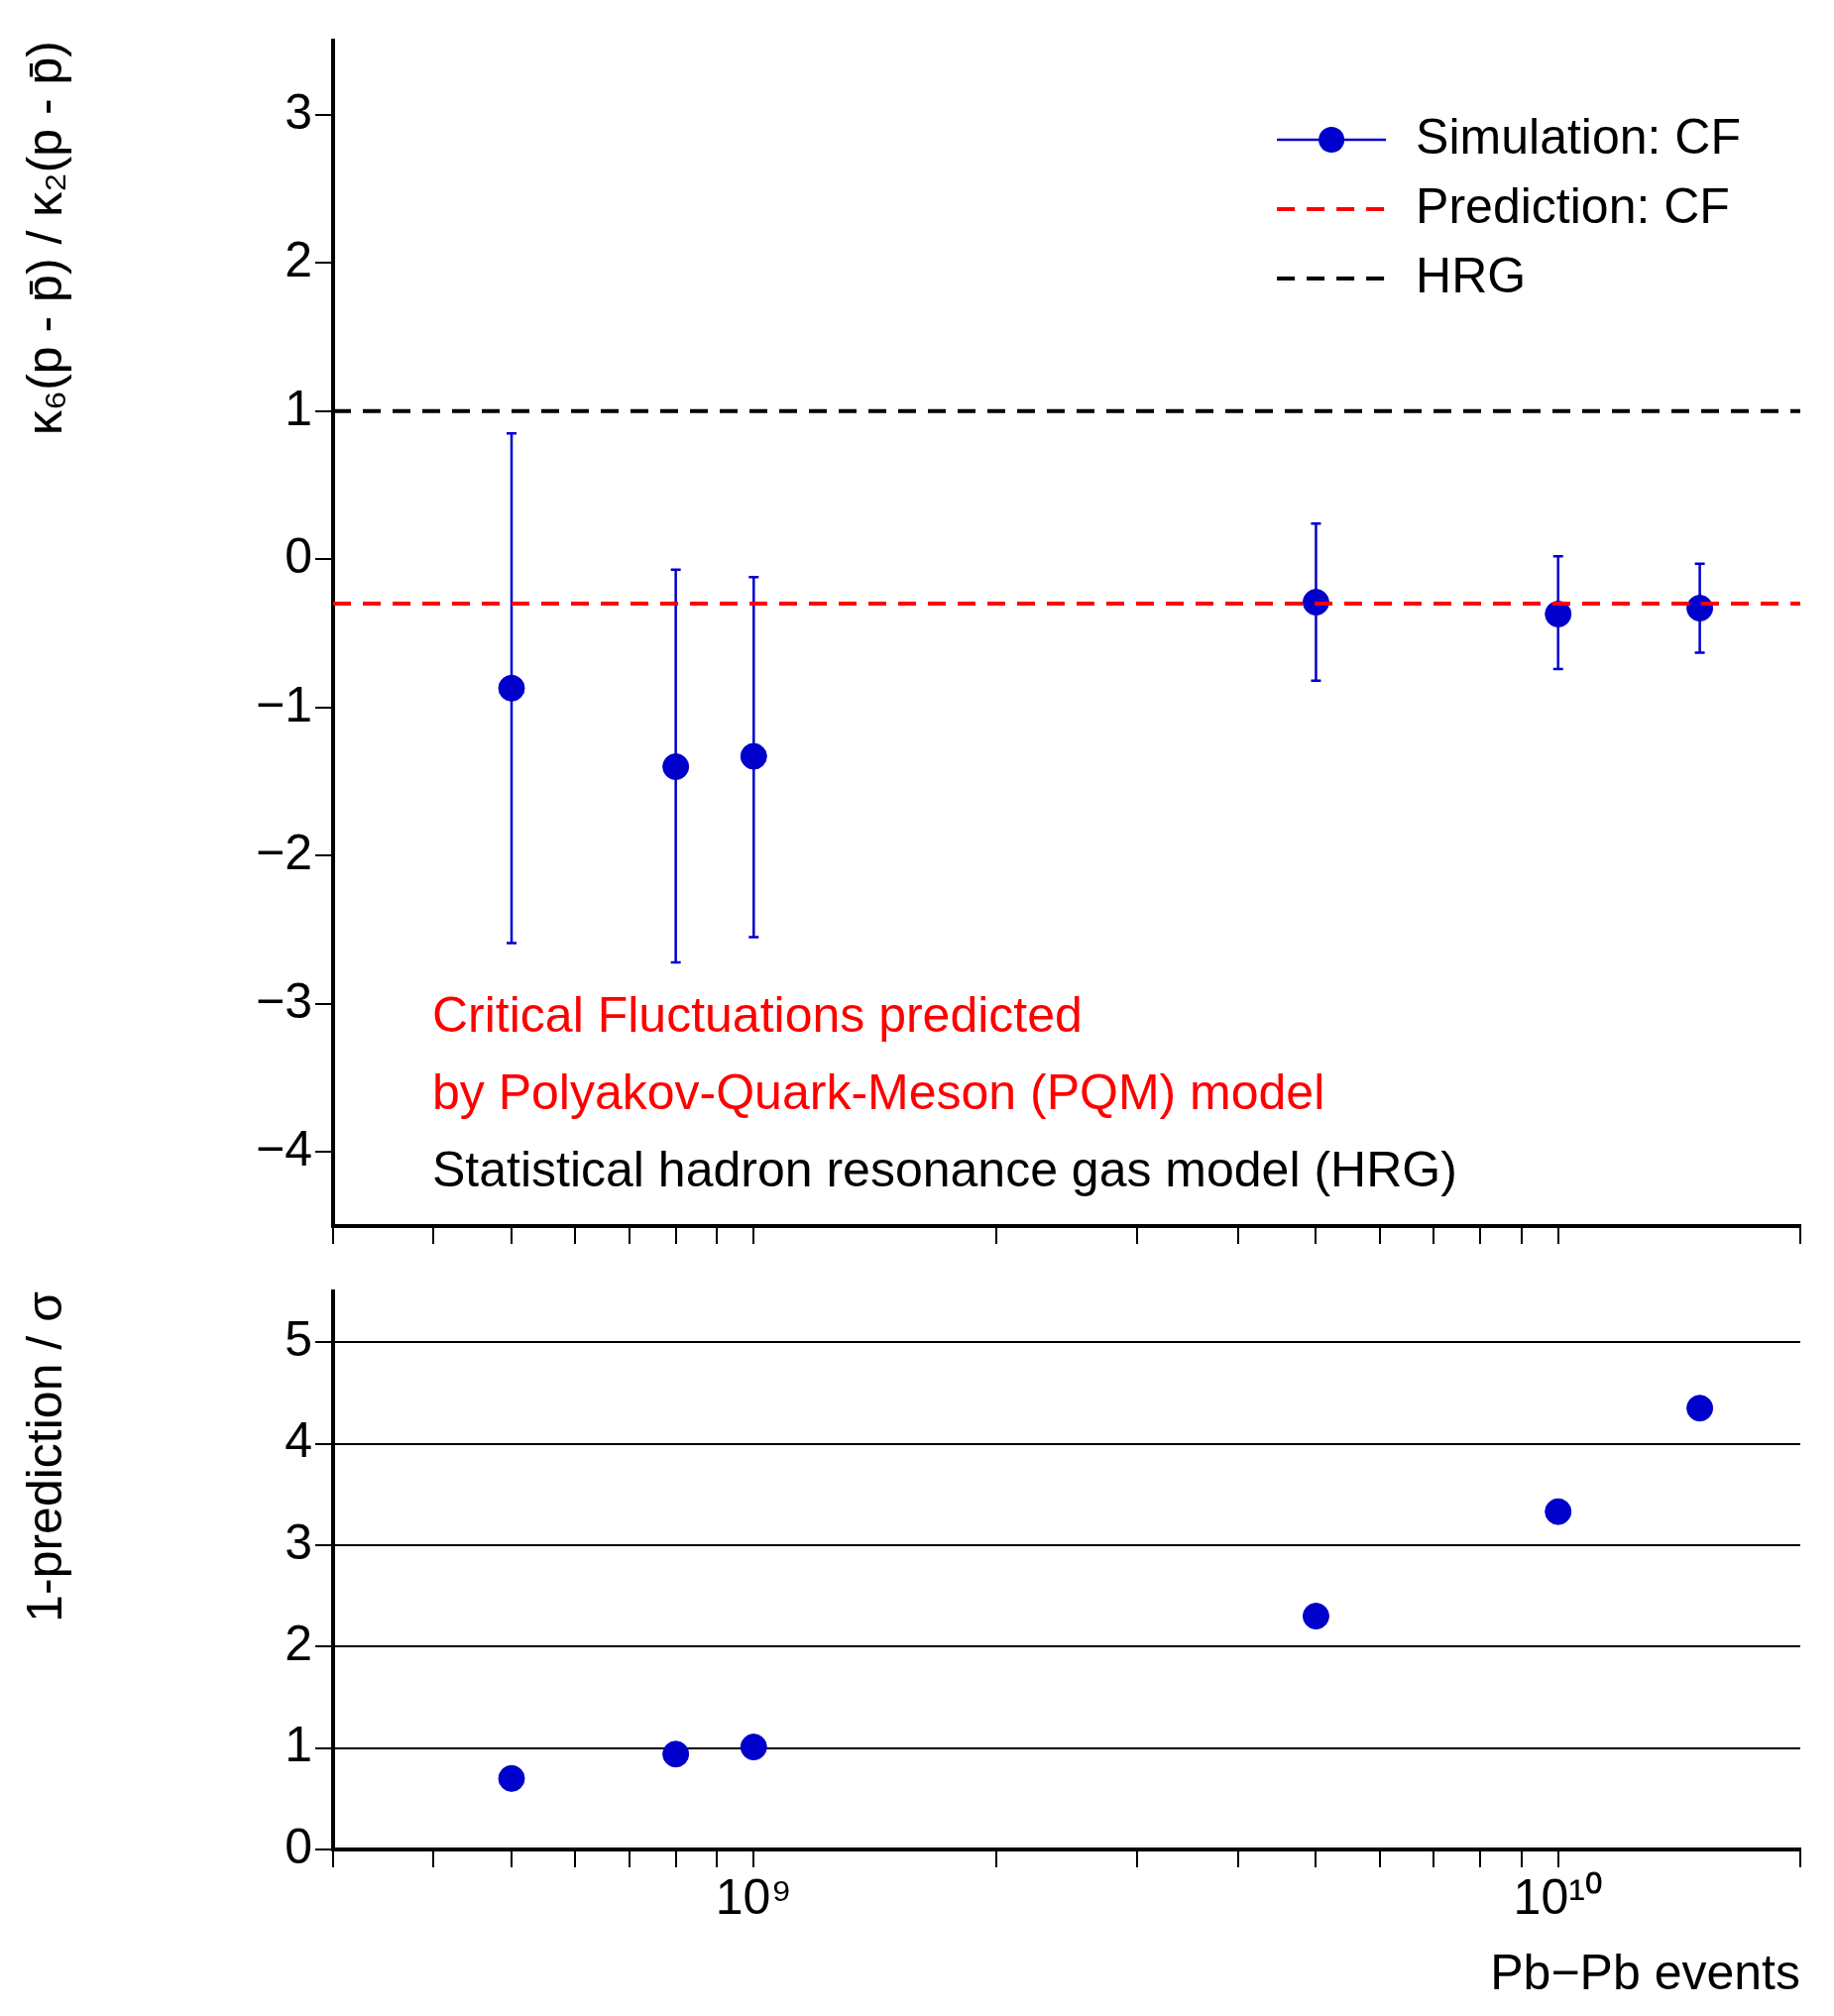 The image size is (1834, 2016). Describe the element at coordinates (758, 1015) in the screenshot. I see `annotation: Critical Fluctuations predicted` at that location.